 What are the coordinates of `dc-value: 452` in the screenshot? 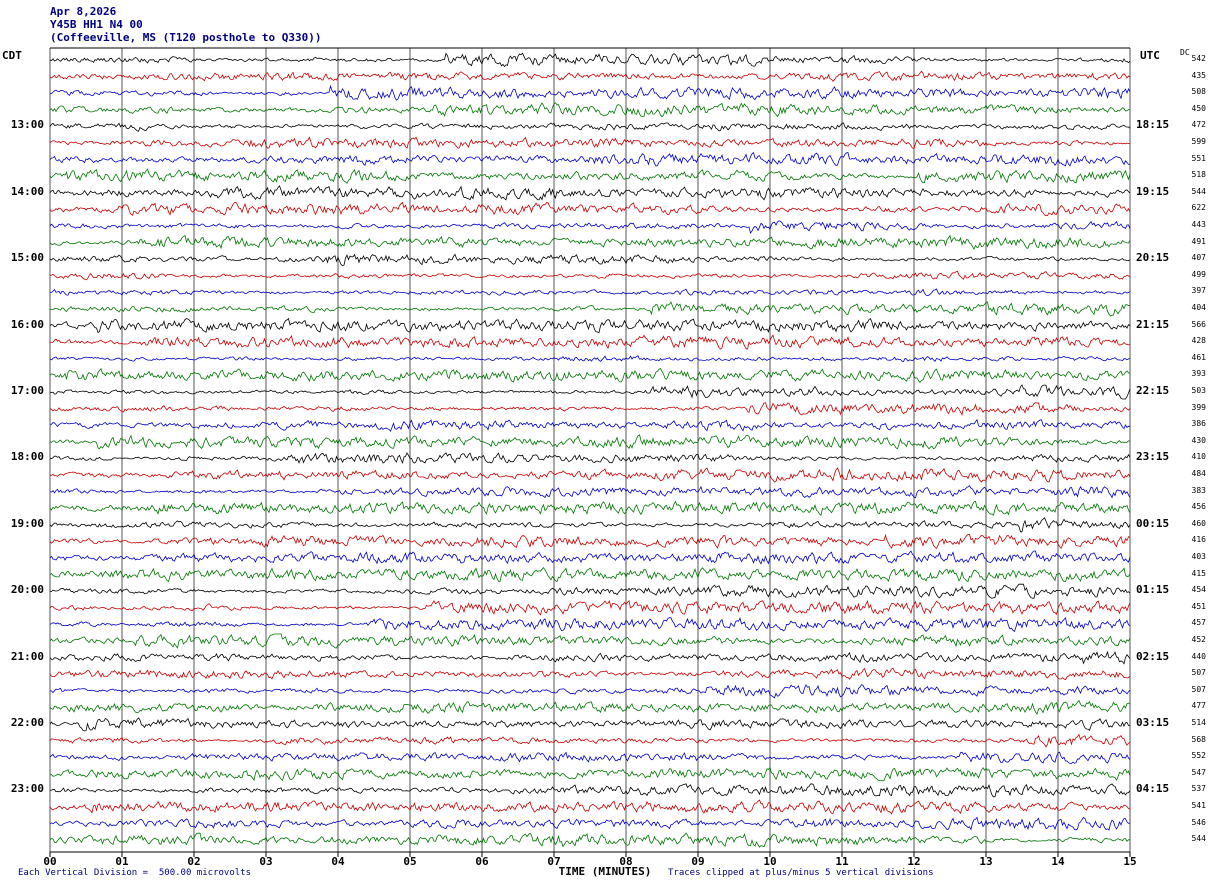 It's located at (1198, 639).